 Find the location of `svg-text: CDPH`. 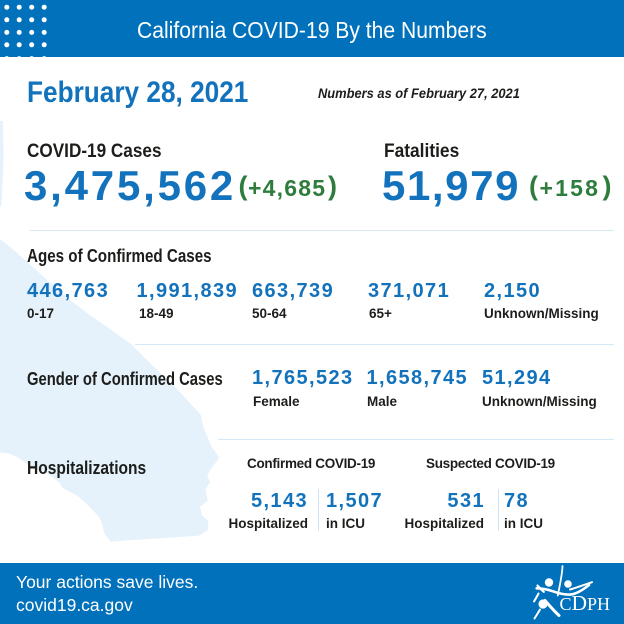

svg-text: CDPH is located at coordinates (585, 603).